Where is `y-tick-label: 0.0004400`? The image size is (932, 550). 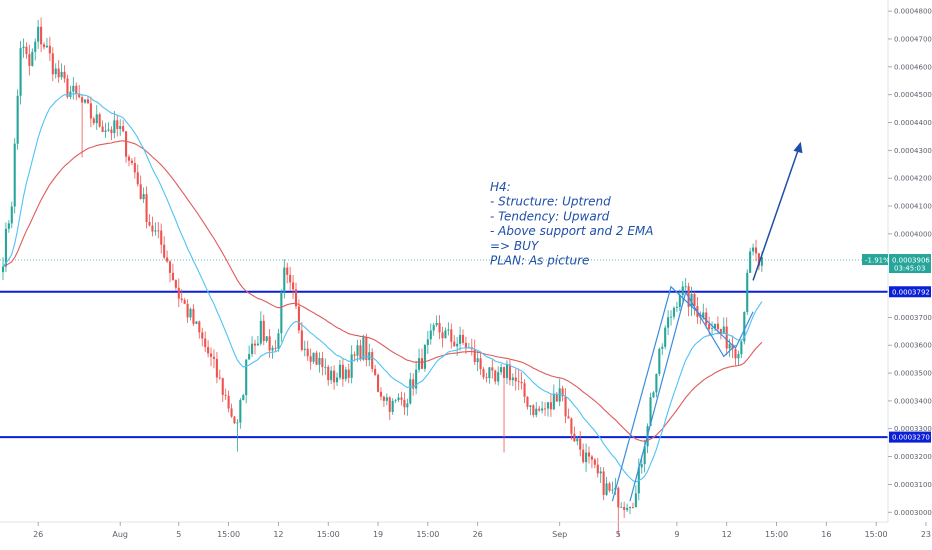 y-tick-label: 0.0004400 is located at coordinates (913, 123).